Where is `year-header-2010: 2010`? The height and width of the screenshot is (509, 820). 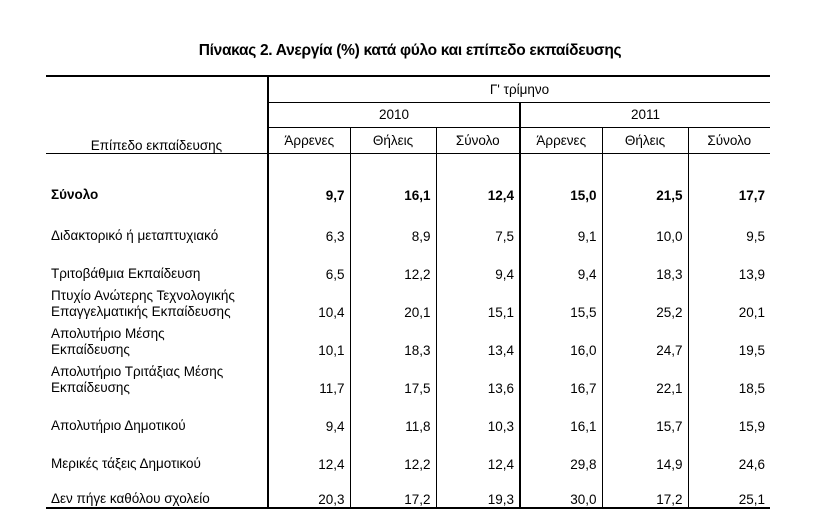
year-header-2010: 2010 is located at coordinates (393, 115).